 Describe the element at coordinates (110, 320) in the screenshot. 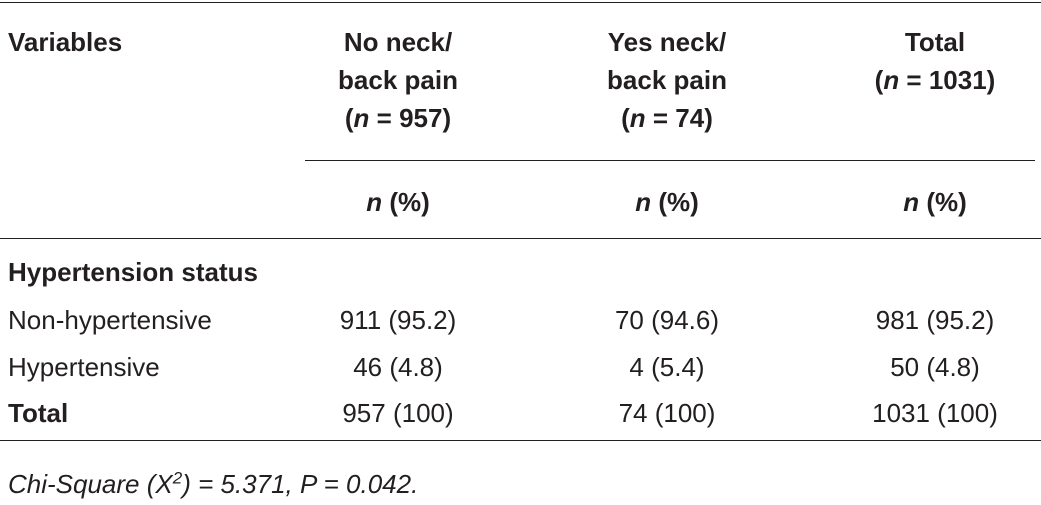

I see `row-label: Non-hypertensive` at that location.